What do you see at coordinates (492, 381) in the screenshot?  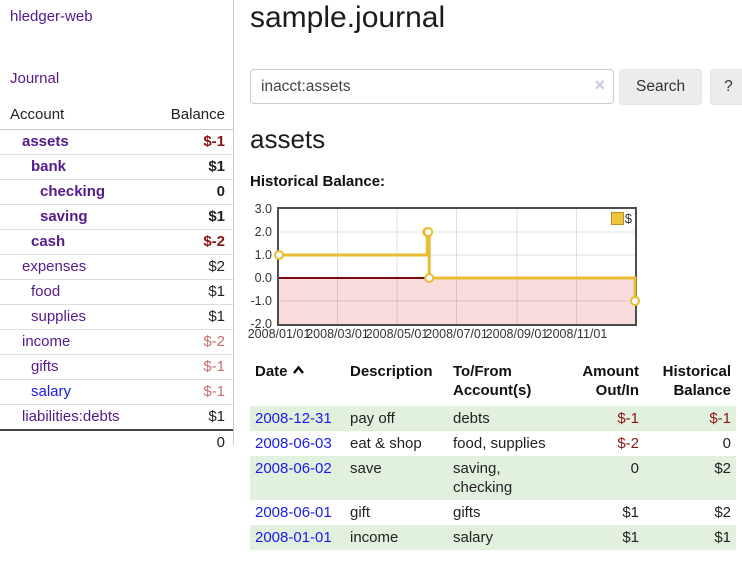 I see `accounts-column-header: To/From Account(s)` at bounding box center [492, 381].